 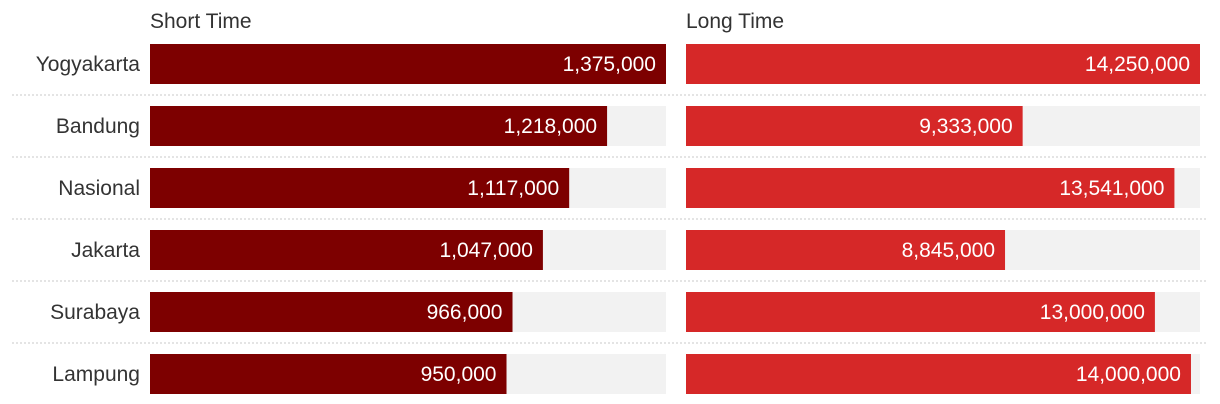 What do you see at coordinates (854, 126) in the screenshot?
I see `bar-long-time-bandung` at bounding box center [854, 126].